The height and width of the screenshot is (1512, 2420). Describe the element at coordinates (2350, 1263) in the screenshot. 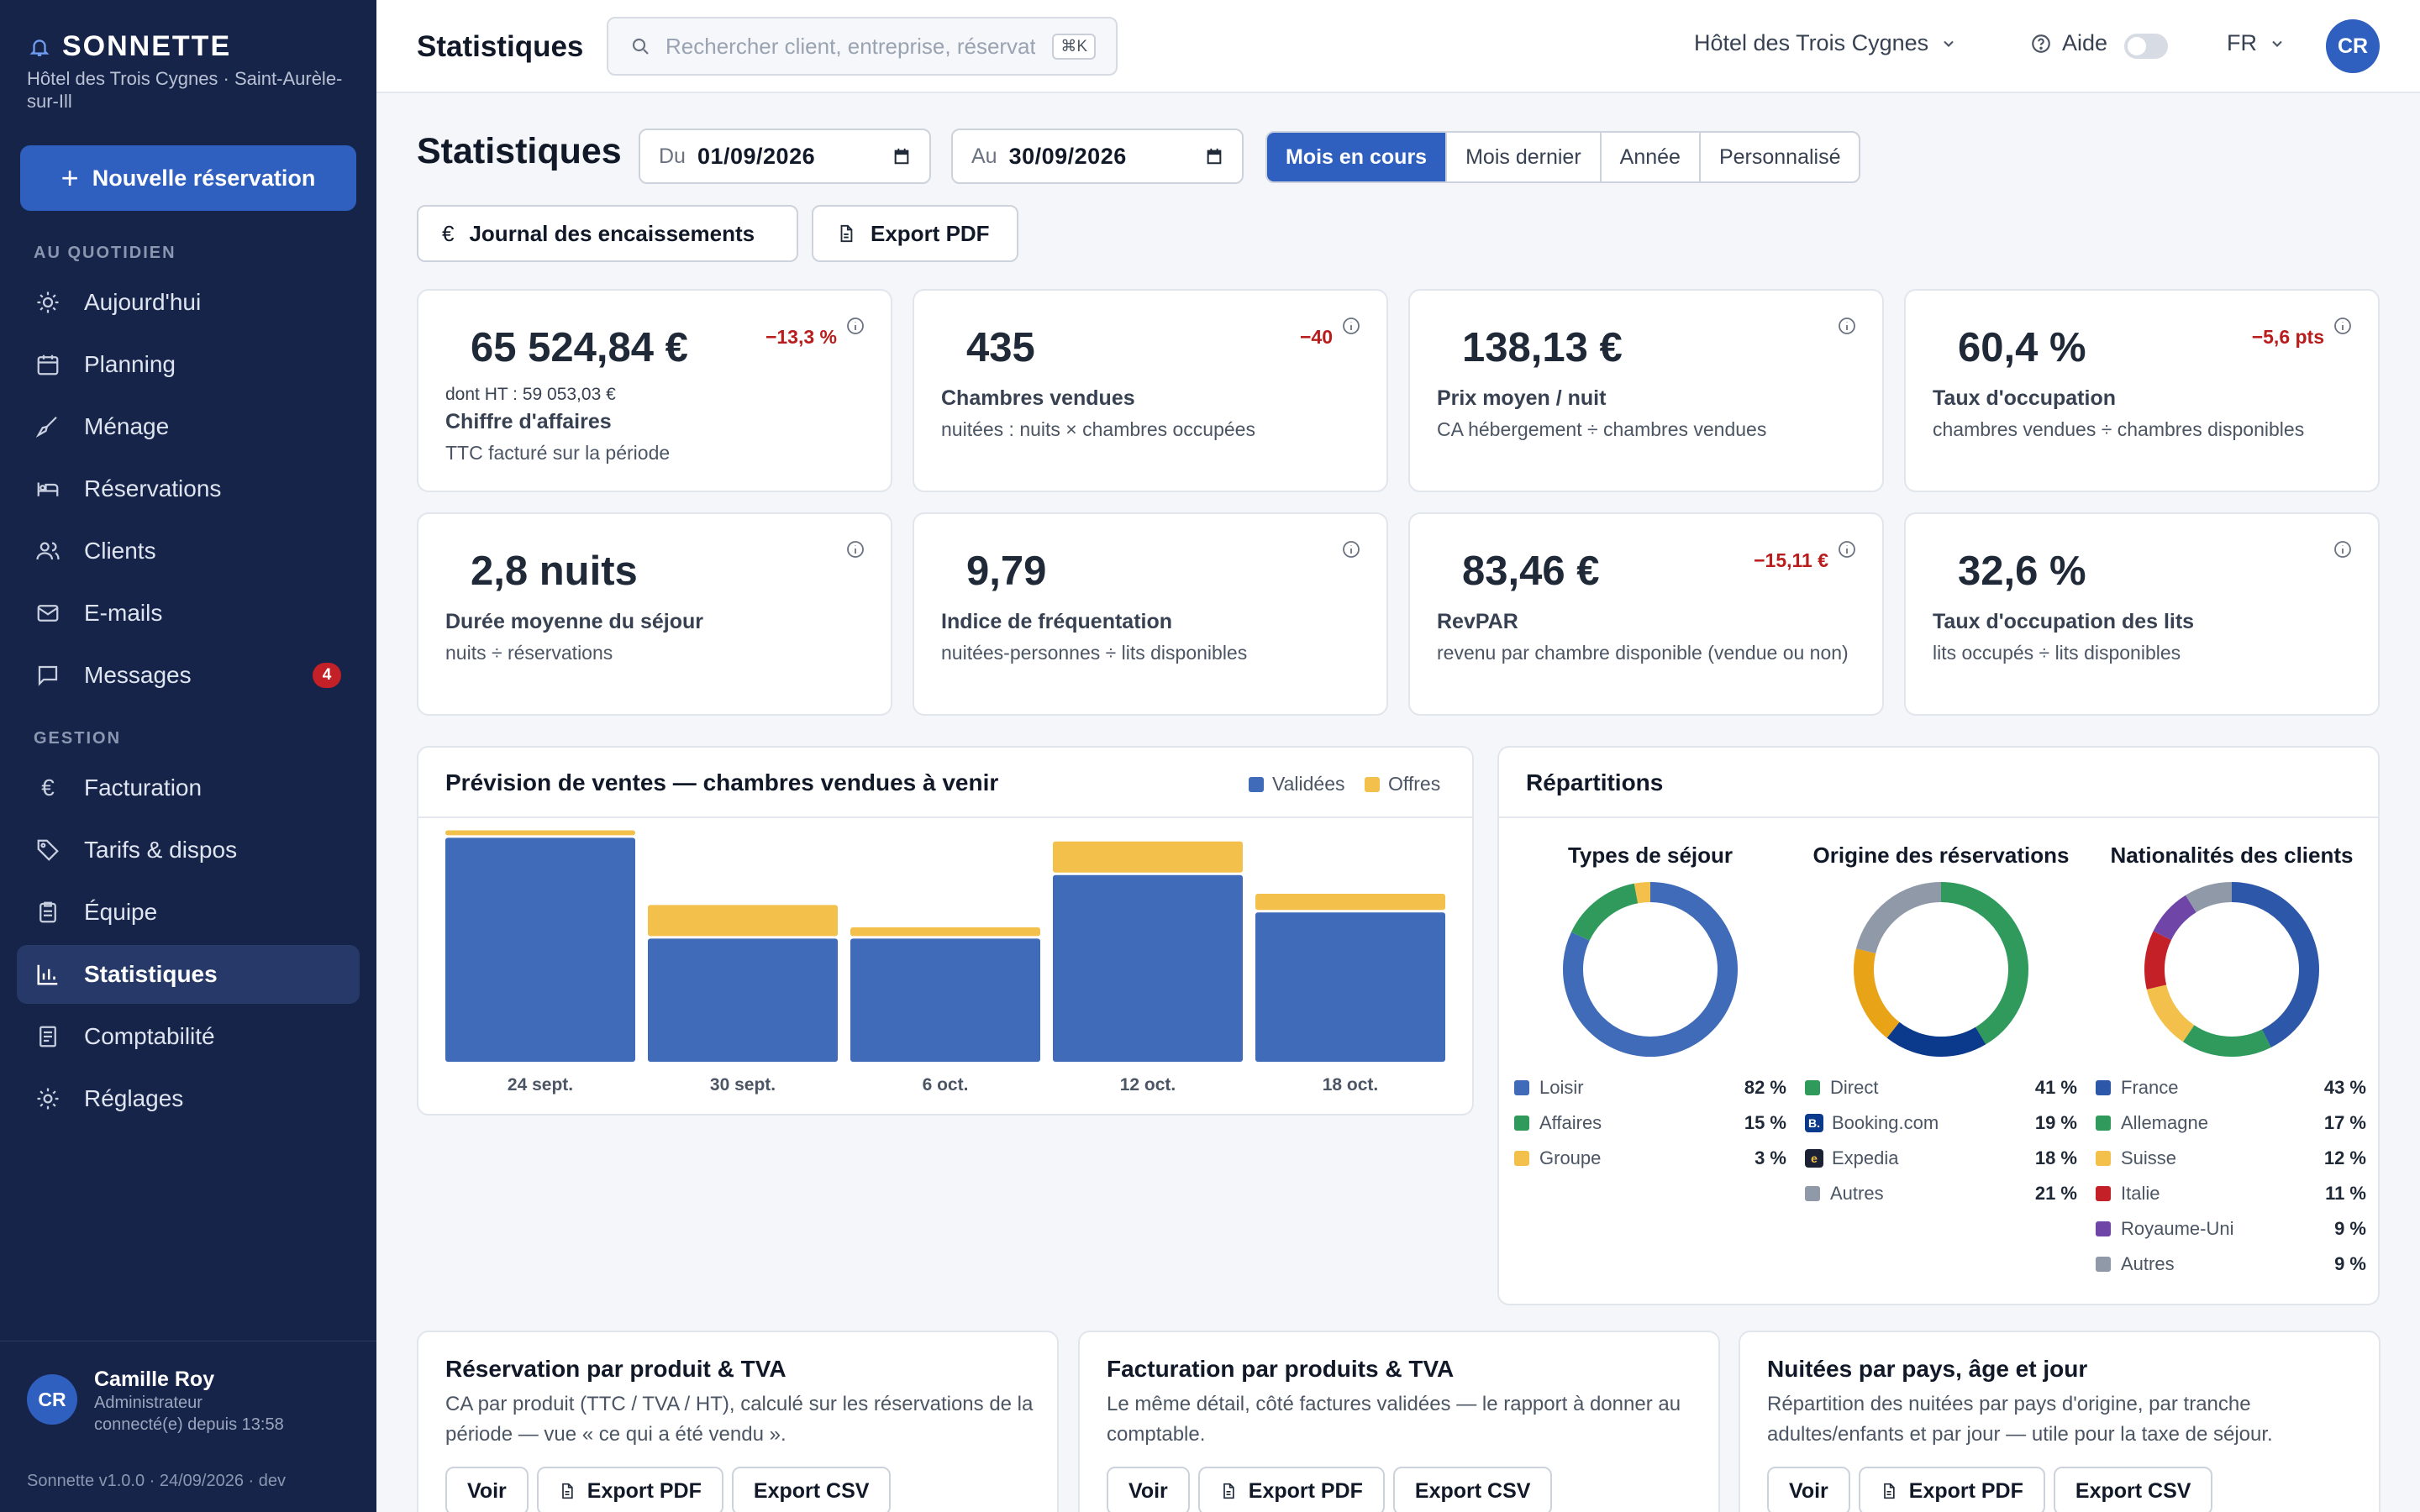

I see `legend-percent: 9 %` at that location.